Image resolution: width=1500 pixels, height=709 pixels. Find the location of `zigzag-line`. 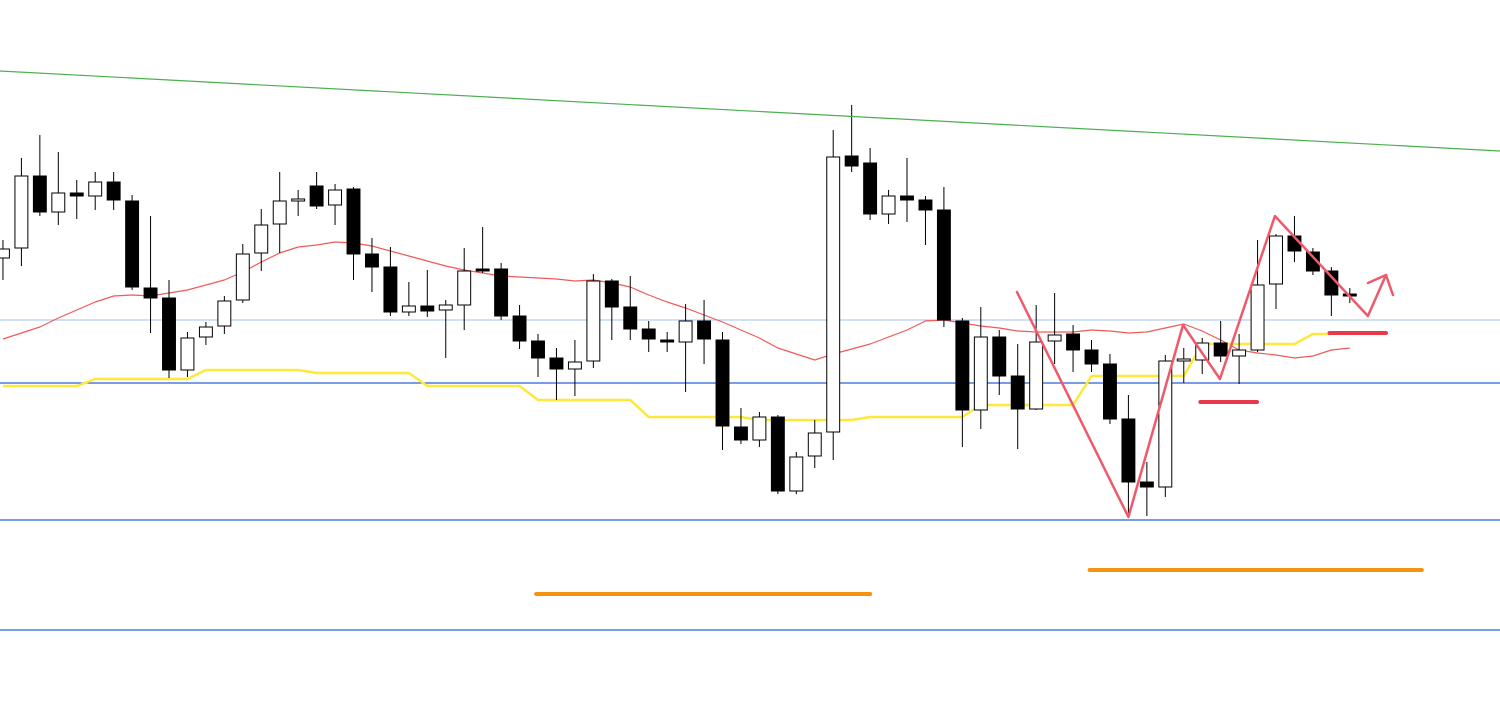

zigzag-line is located at coordinates (1201, 366).